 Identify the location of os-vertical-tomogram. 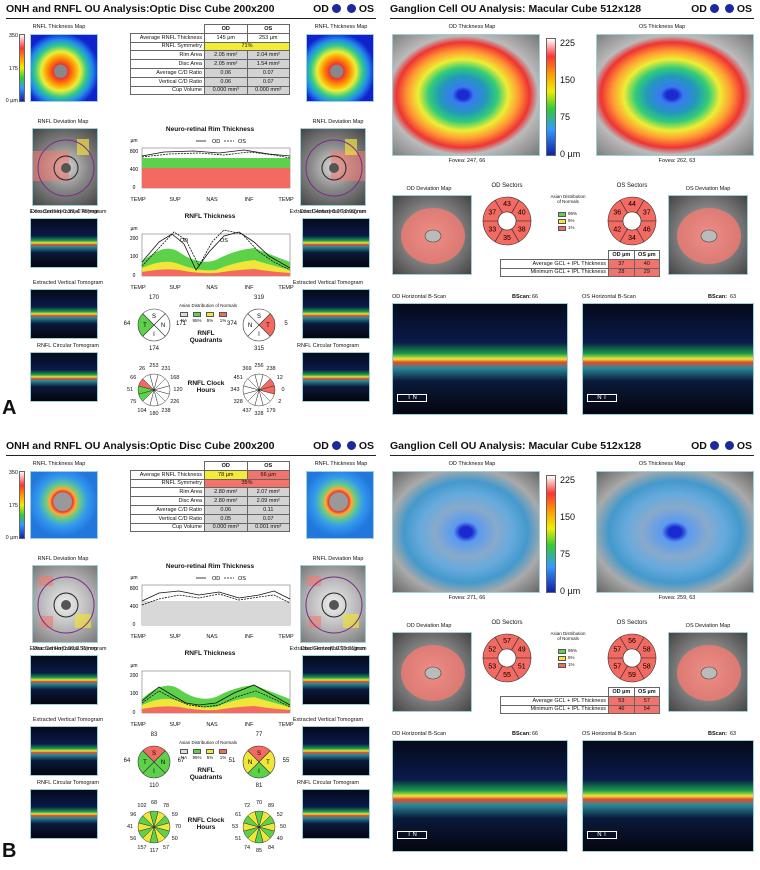
(336, 751).